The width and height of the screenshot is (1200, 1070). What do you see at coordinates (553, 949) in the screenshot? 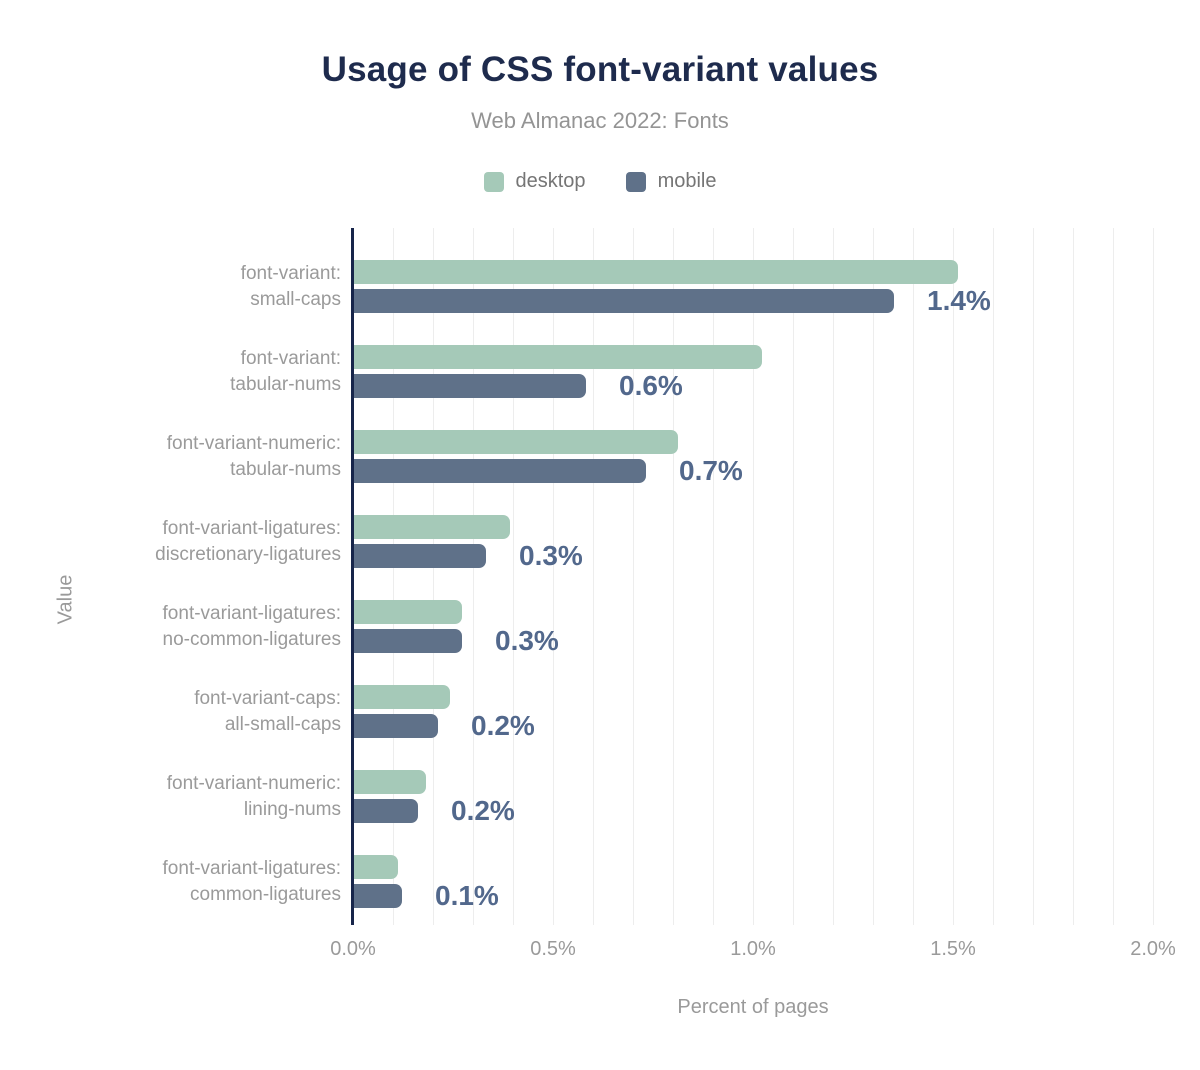
I see `x-tick-label: 0.5%` at bounding box center [553, 949].